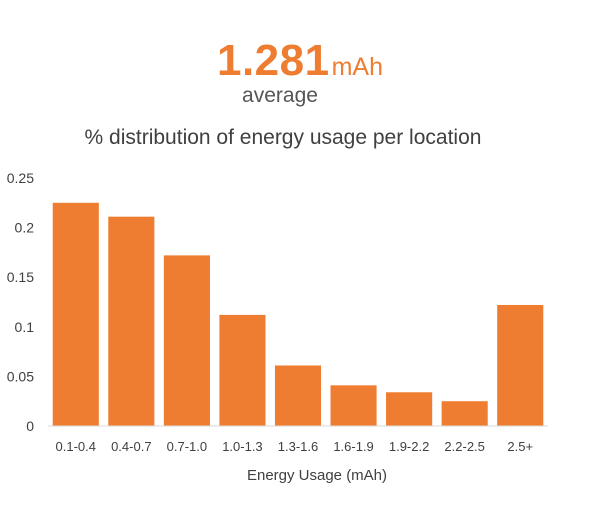 This screenshot has width=600, height=529. I want to click on x-tick-label: 0.4-0.7, so click(131, 446).